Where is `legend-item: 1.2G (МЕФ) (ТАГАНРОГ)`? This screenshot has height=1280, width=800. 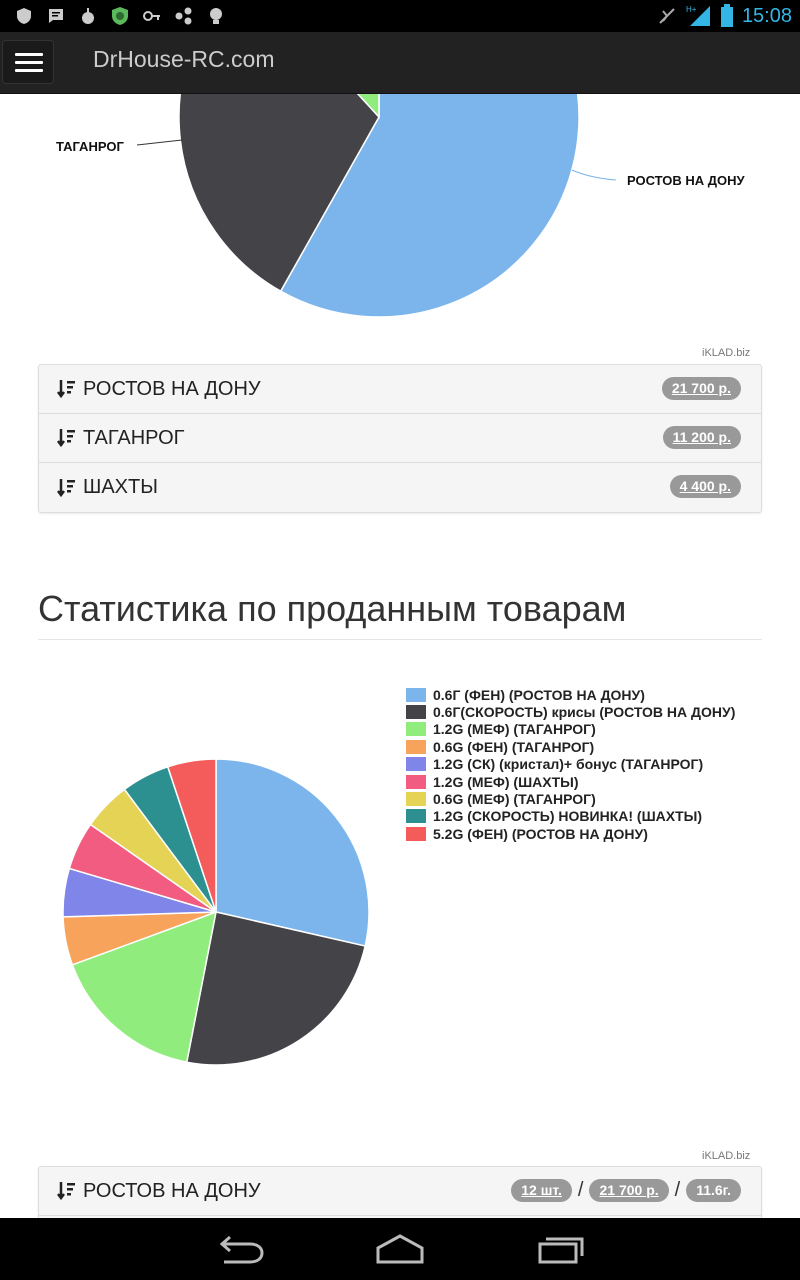
legend-item: 1.2G (МЕФ) (ТАГАНРОГ) is located at coordinates (570, 729).